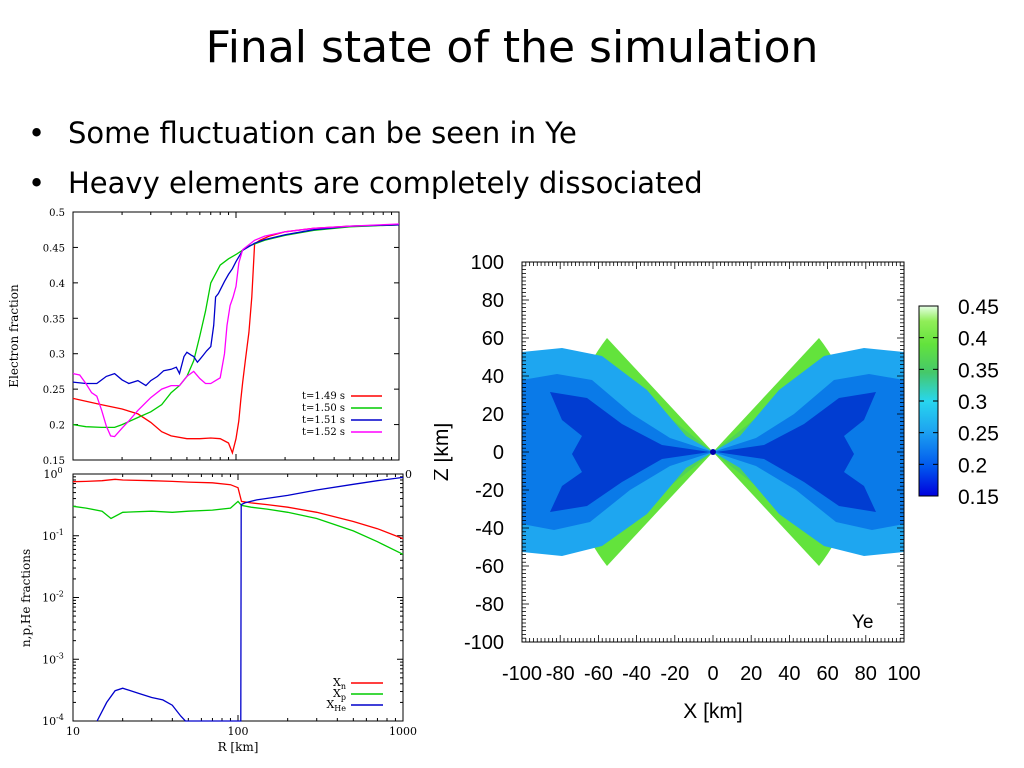 This screenshot has width=1024, height=768. What do you see at coordinates (323, 420) in the screenshot?
I see `legend-label: t=1.51 s` at bounding box center [323, 420].